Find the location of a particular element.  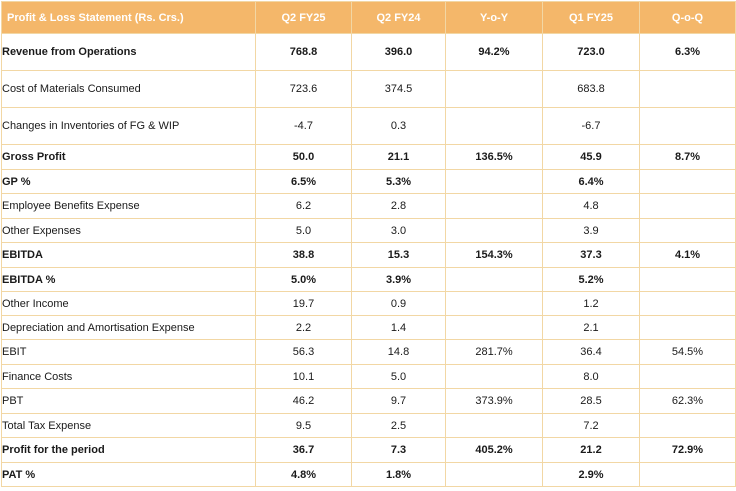

cell-q1-fy25: 8.0 is located at coordinates (591, 376).